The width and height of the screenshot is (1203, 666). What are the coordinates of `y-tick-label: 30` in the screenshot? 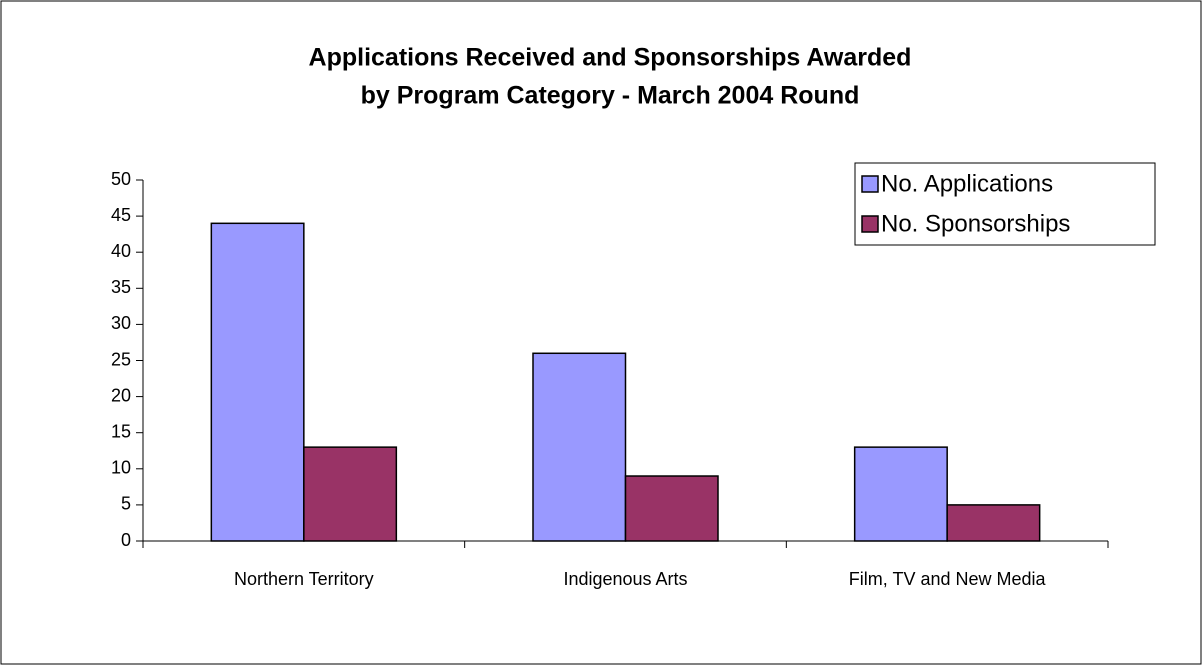 It's located at (121, 323).